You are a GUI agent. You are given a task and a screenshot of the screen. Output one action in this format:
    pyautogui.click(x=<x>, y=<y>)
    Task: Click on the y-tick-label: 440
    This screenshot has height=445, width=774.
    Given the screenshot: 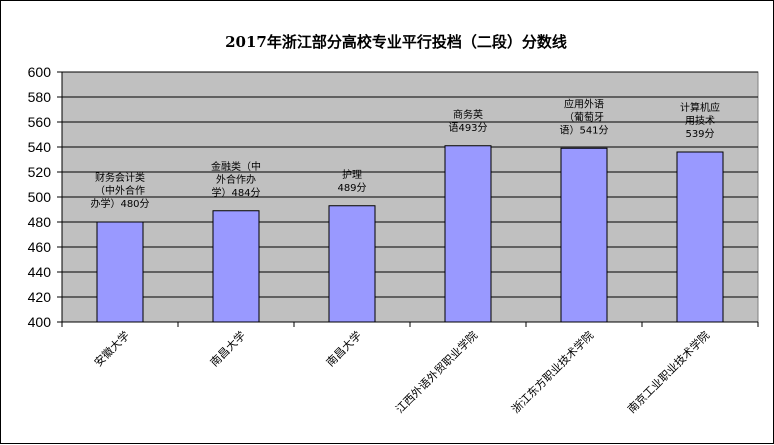 What is the action you would take?
    pyautogui.click(x=40, y=272)
    